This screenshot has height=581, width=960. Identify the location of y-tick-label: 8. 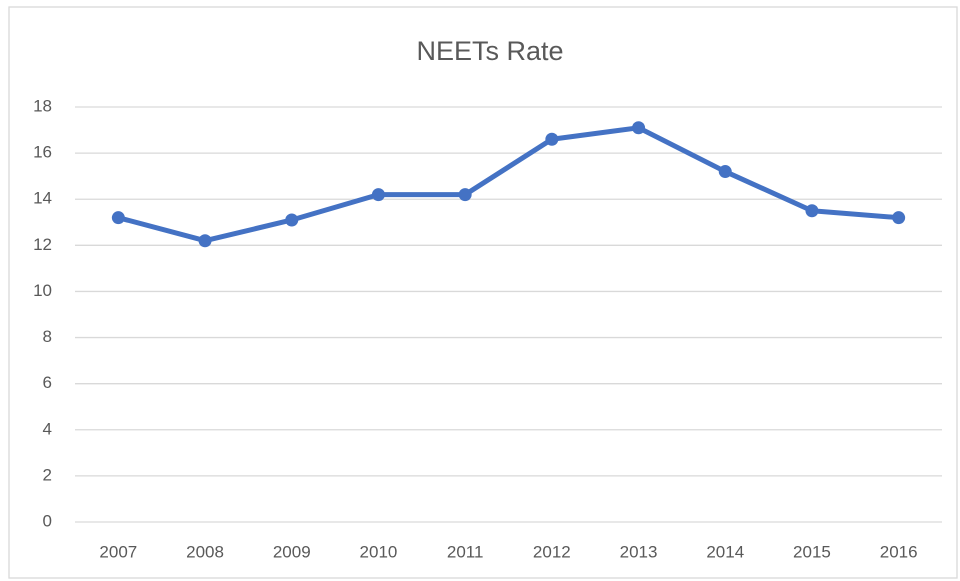
(47, 336).